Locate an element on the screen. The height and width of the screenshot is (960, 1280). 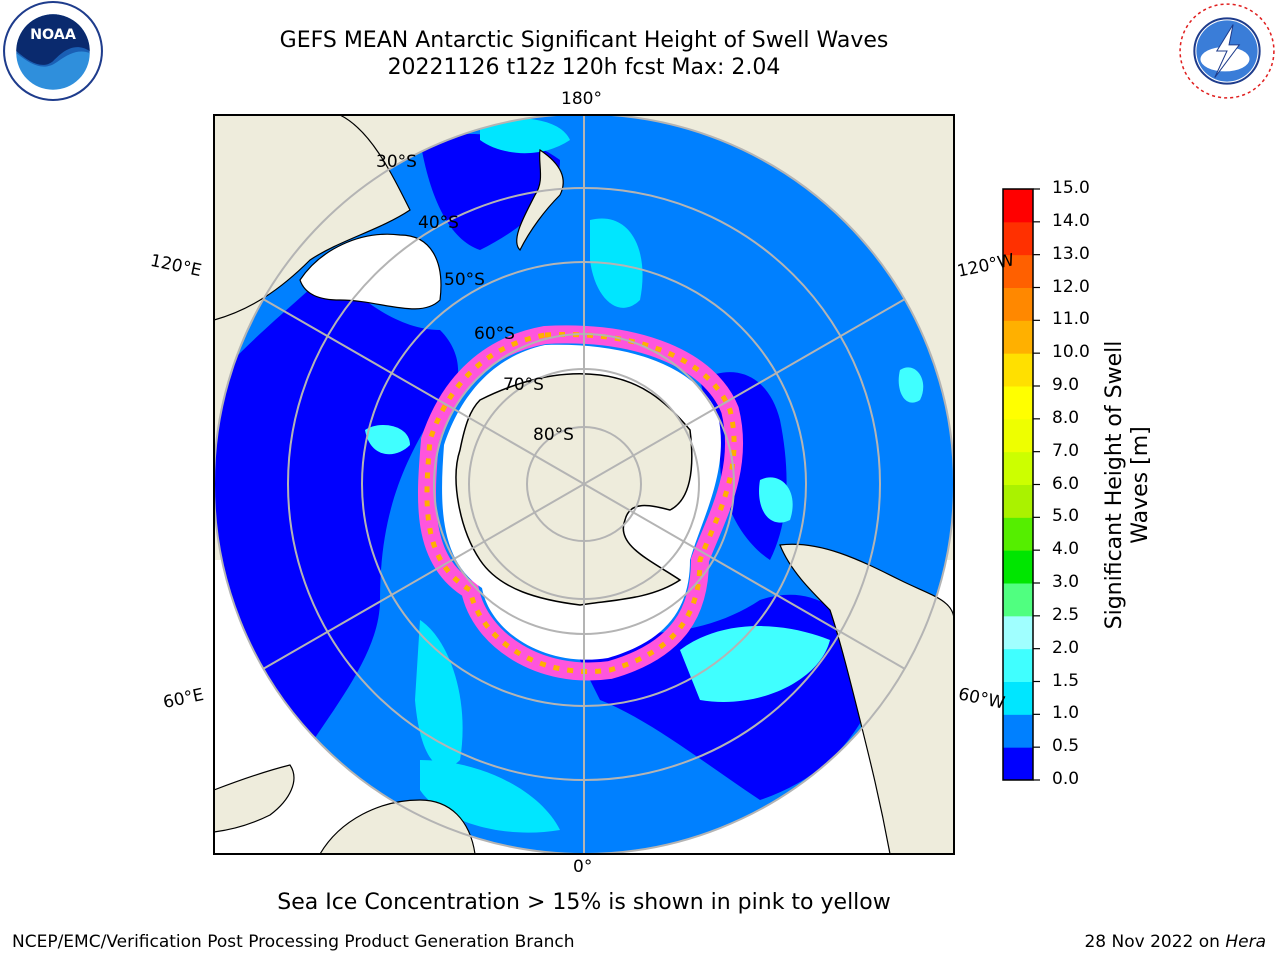
colorbar-tick-label: 2.0 is located at coordinates (1066, 647).